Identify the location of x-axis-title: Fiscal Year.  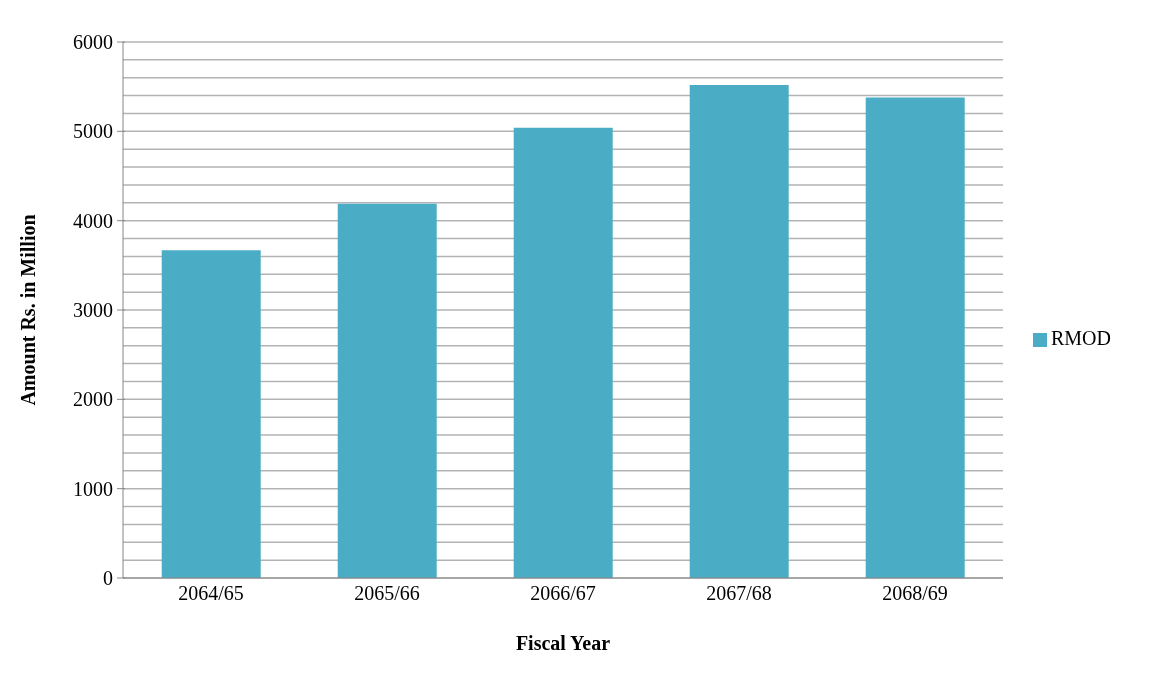
(563, 643).